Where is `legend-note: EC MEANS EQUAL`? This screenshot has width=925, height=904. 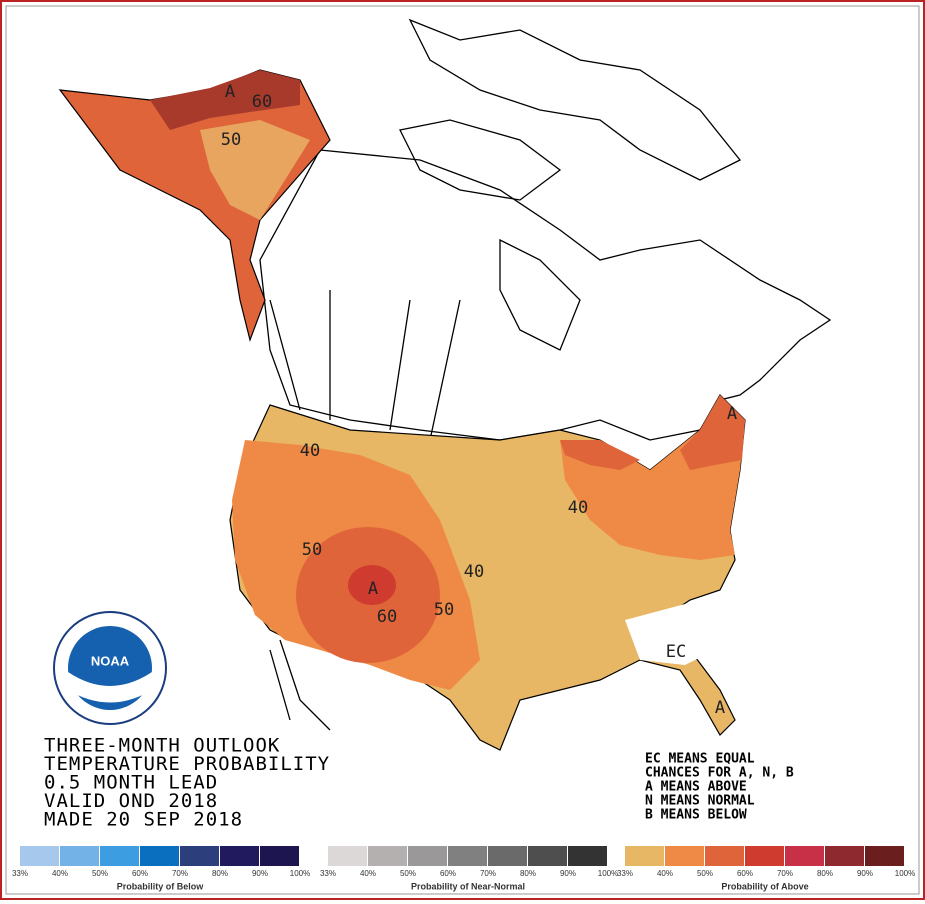
legend-note: EC MEANS EQUAL is located at coordinates (700, 759).